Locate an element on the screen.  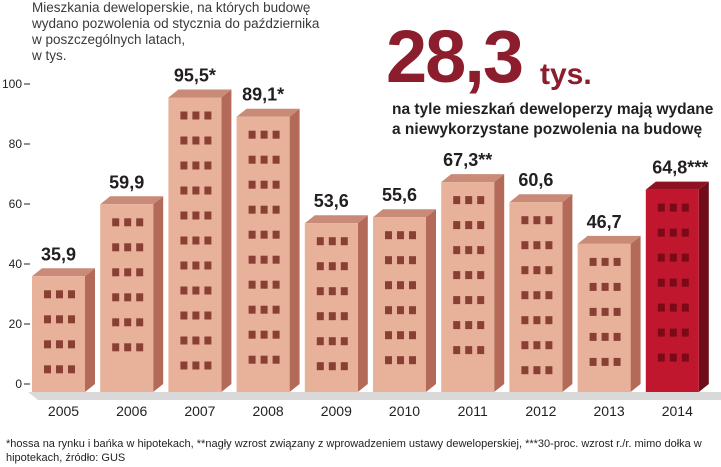
x-tick-label: 2012 is located at coordinates (540, 411).